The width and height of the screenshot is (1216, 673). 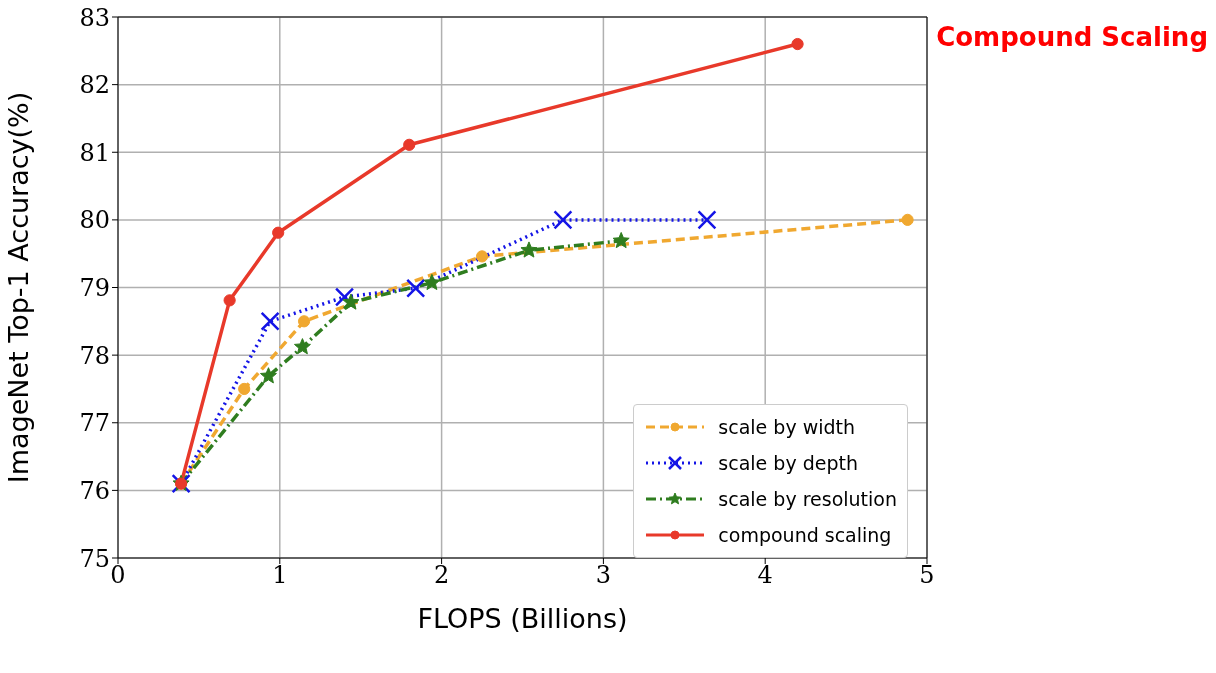 I want to click on y-tick-label: 82, so click(x=94, y=85).